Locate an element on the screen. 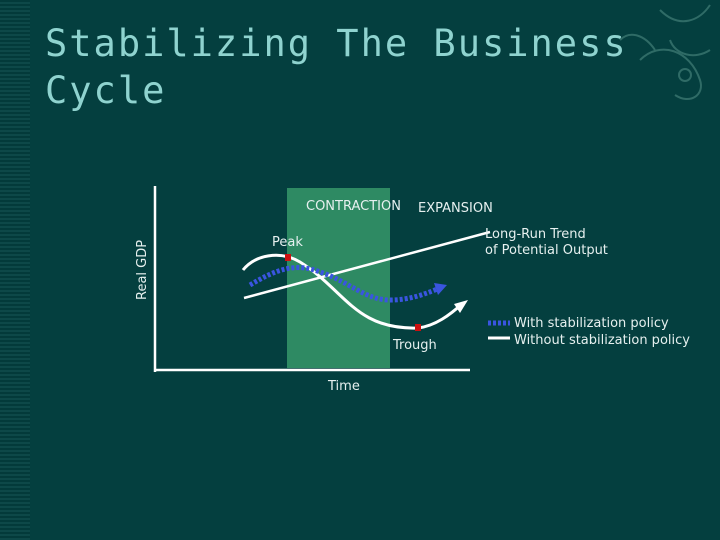  title-line-1: Stabilizing The Business is located at coordinates (336, 43).